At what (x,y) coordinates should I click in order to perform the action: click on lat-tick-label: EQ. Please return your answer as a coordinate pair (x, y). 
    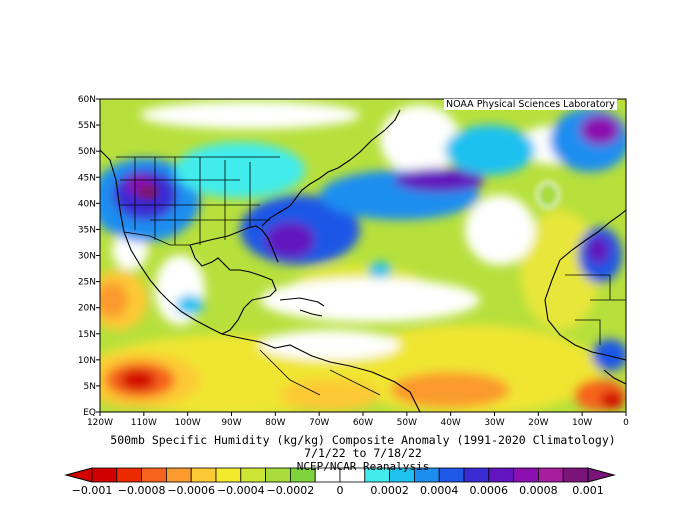
    Looking at the image, I should click on (89, 413).